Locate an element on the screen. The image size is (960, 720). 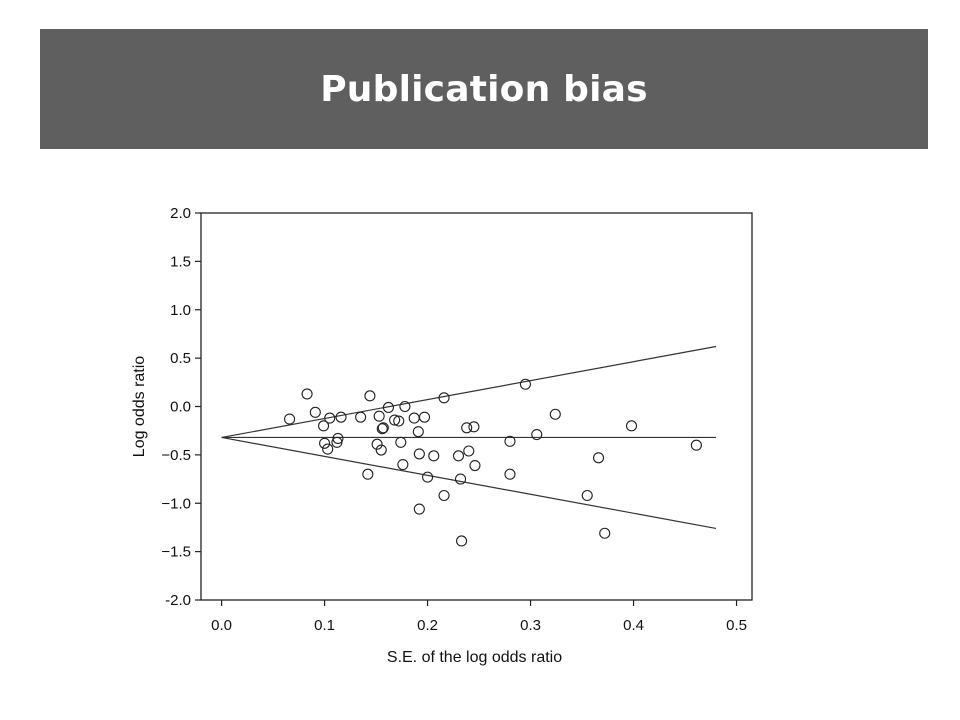
x-tick-label: 0.3 is located at coordinates (530, 625).